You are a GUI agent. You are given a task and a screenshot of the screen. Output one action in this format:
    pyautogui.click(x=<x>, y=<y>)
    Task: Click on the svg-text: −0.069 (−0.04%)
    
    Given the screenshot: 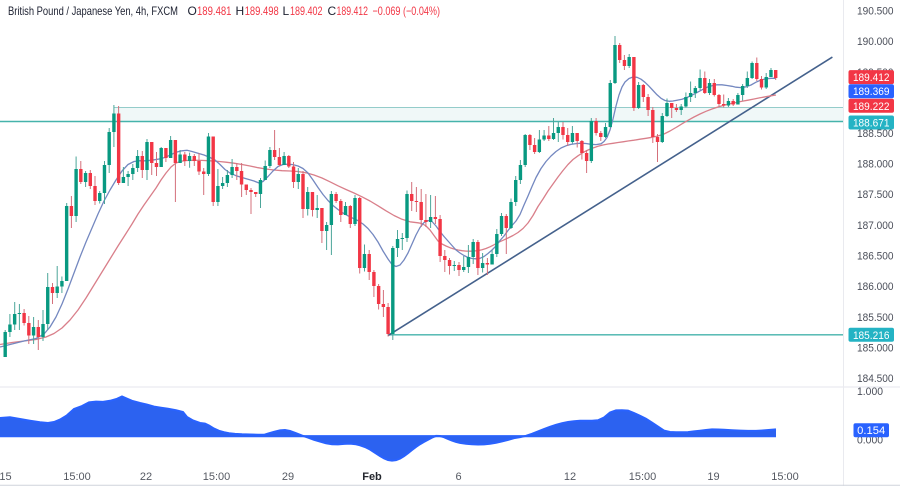 What is the action you would take?
    pyautogui.click(x=407, y=11)
    